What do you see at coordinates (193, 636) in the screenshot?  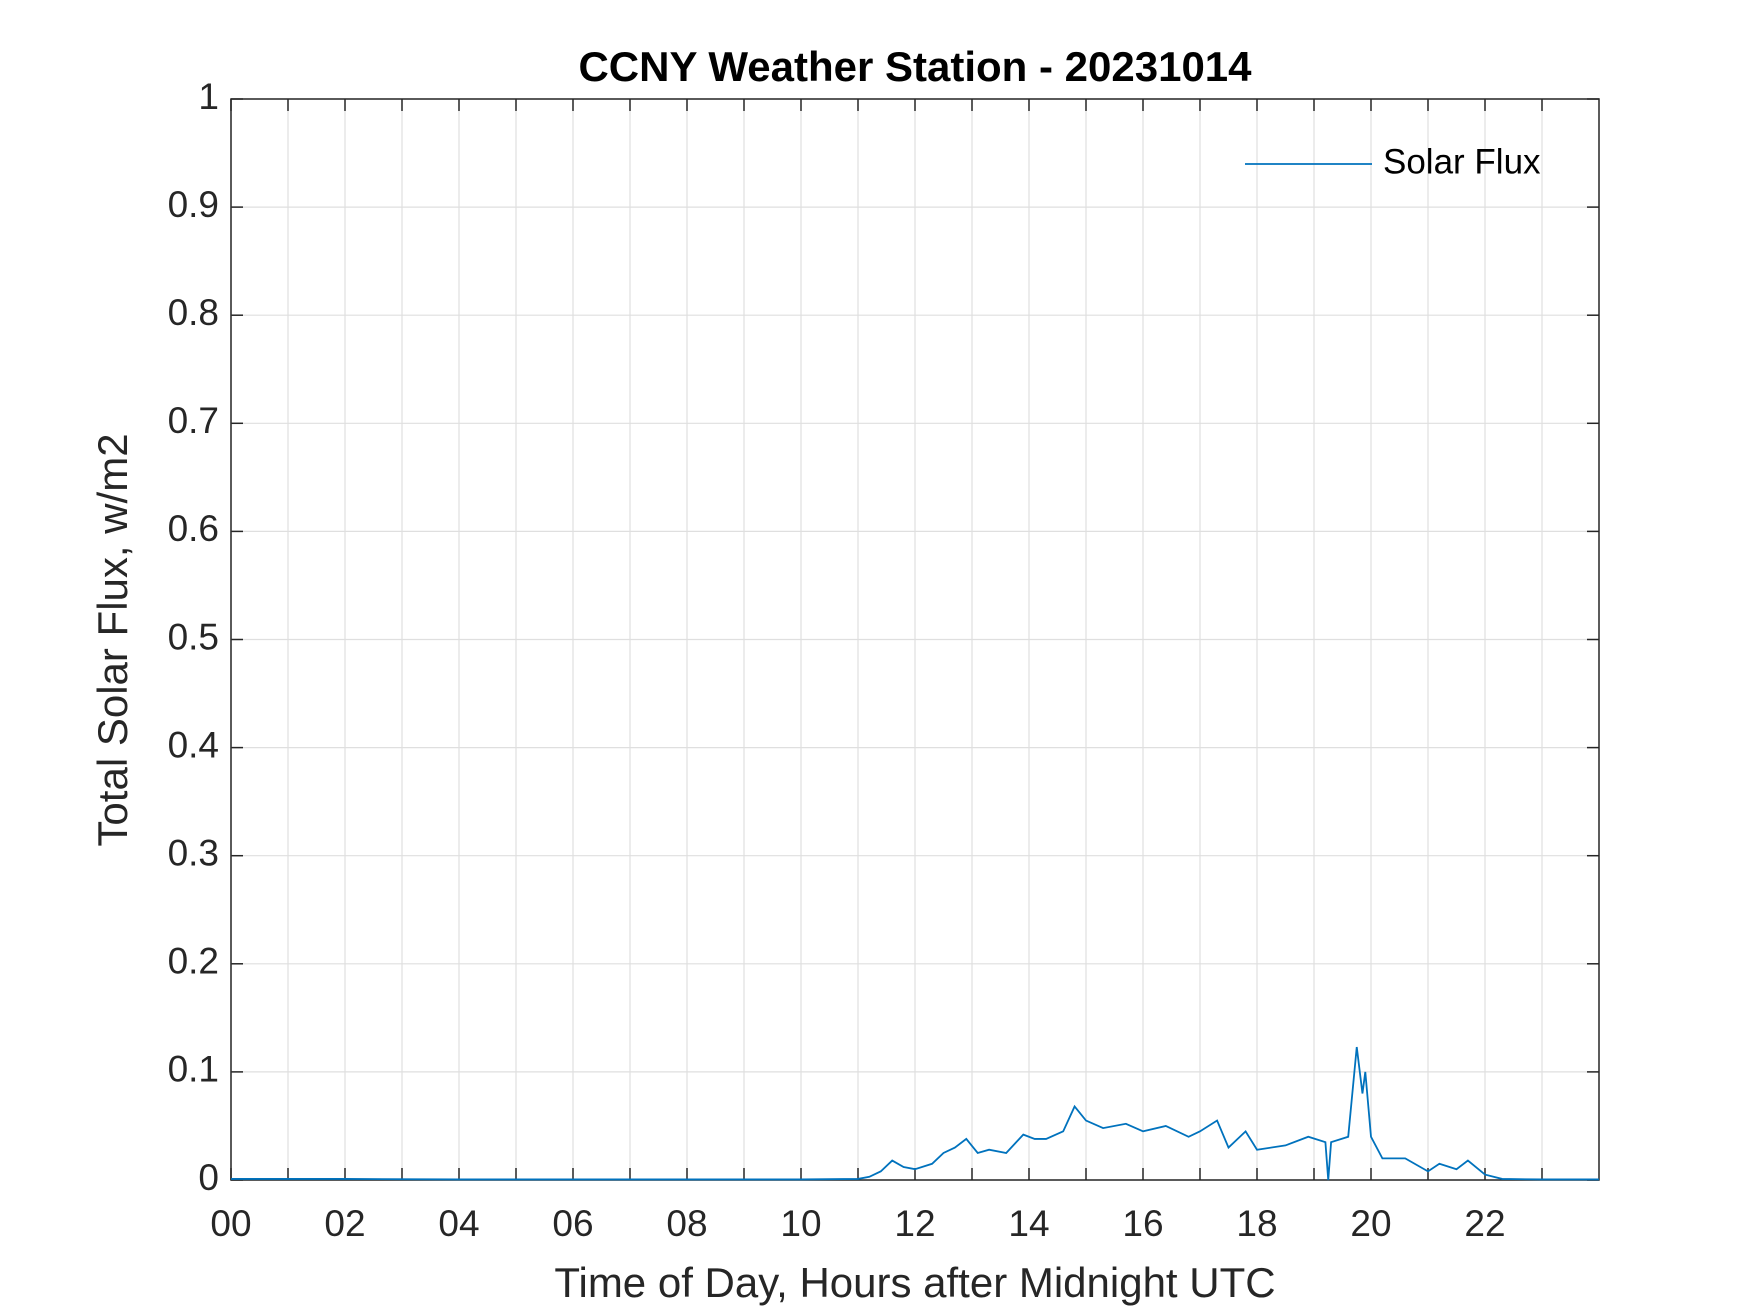 I see `y-tick-label: 0.5` at bounding box center [193, 636].